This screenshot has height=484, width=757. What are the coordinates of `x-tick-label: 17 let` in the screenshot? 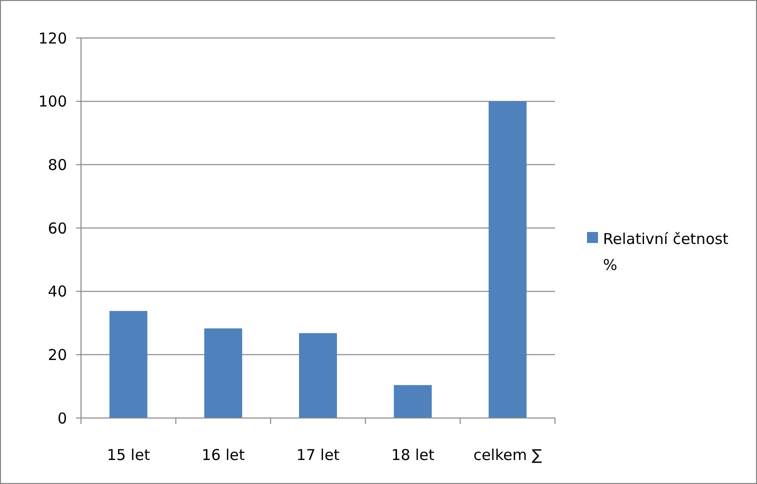 It's located at (318, 455).